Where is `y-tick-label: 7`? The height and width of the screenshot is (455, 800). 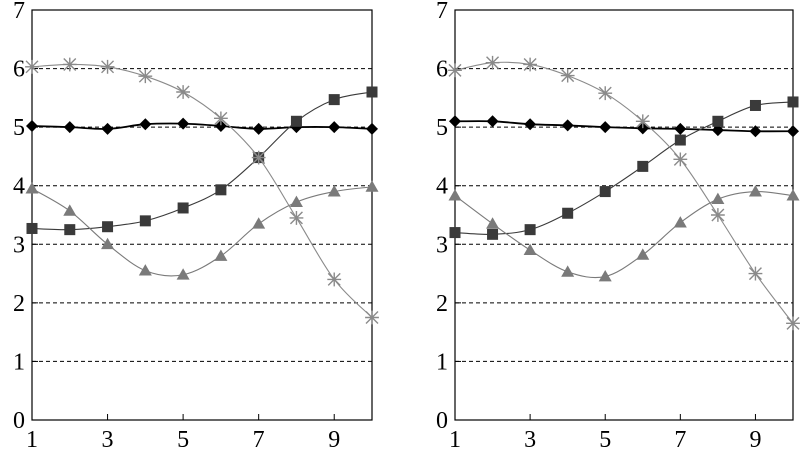
y-tick-label: 7 is located at coordinates (442, 12).